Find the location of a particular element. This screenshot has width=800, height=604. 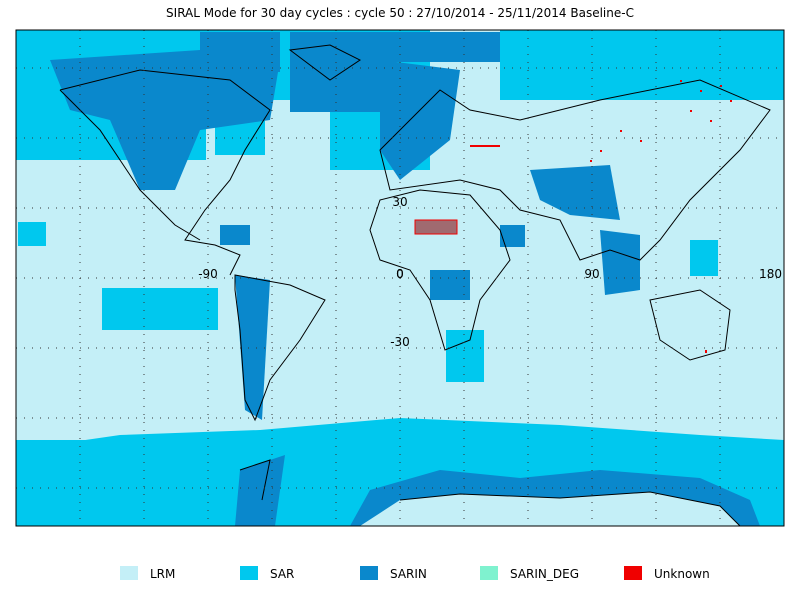

lat-label: 0 is located at coordinates (400, 274).